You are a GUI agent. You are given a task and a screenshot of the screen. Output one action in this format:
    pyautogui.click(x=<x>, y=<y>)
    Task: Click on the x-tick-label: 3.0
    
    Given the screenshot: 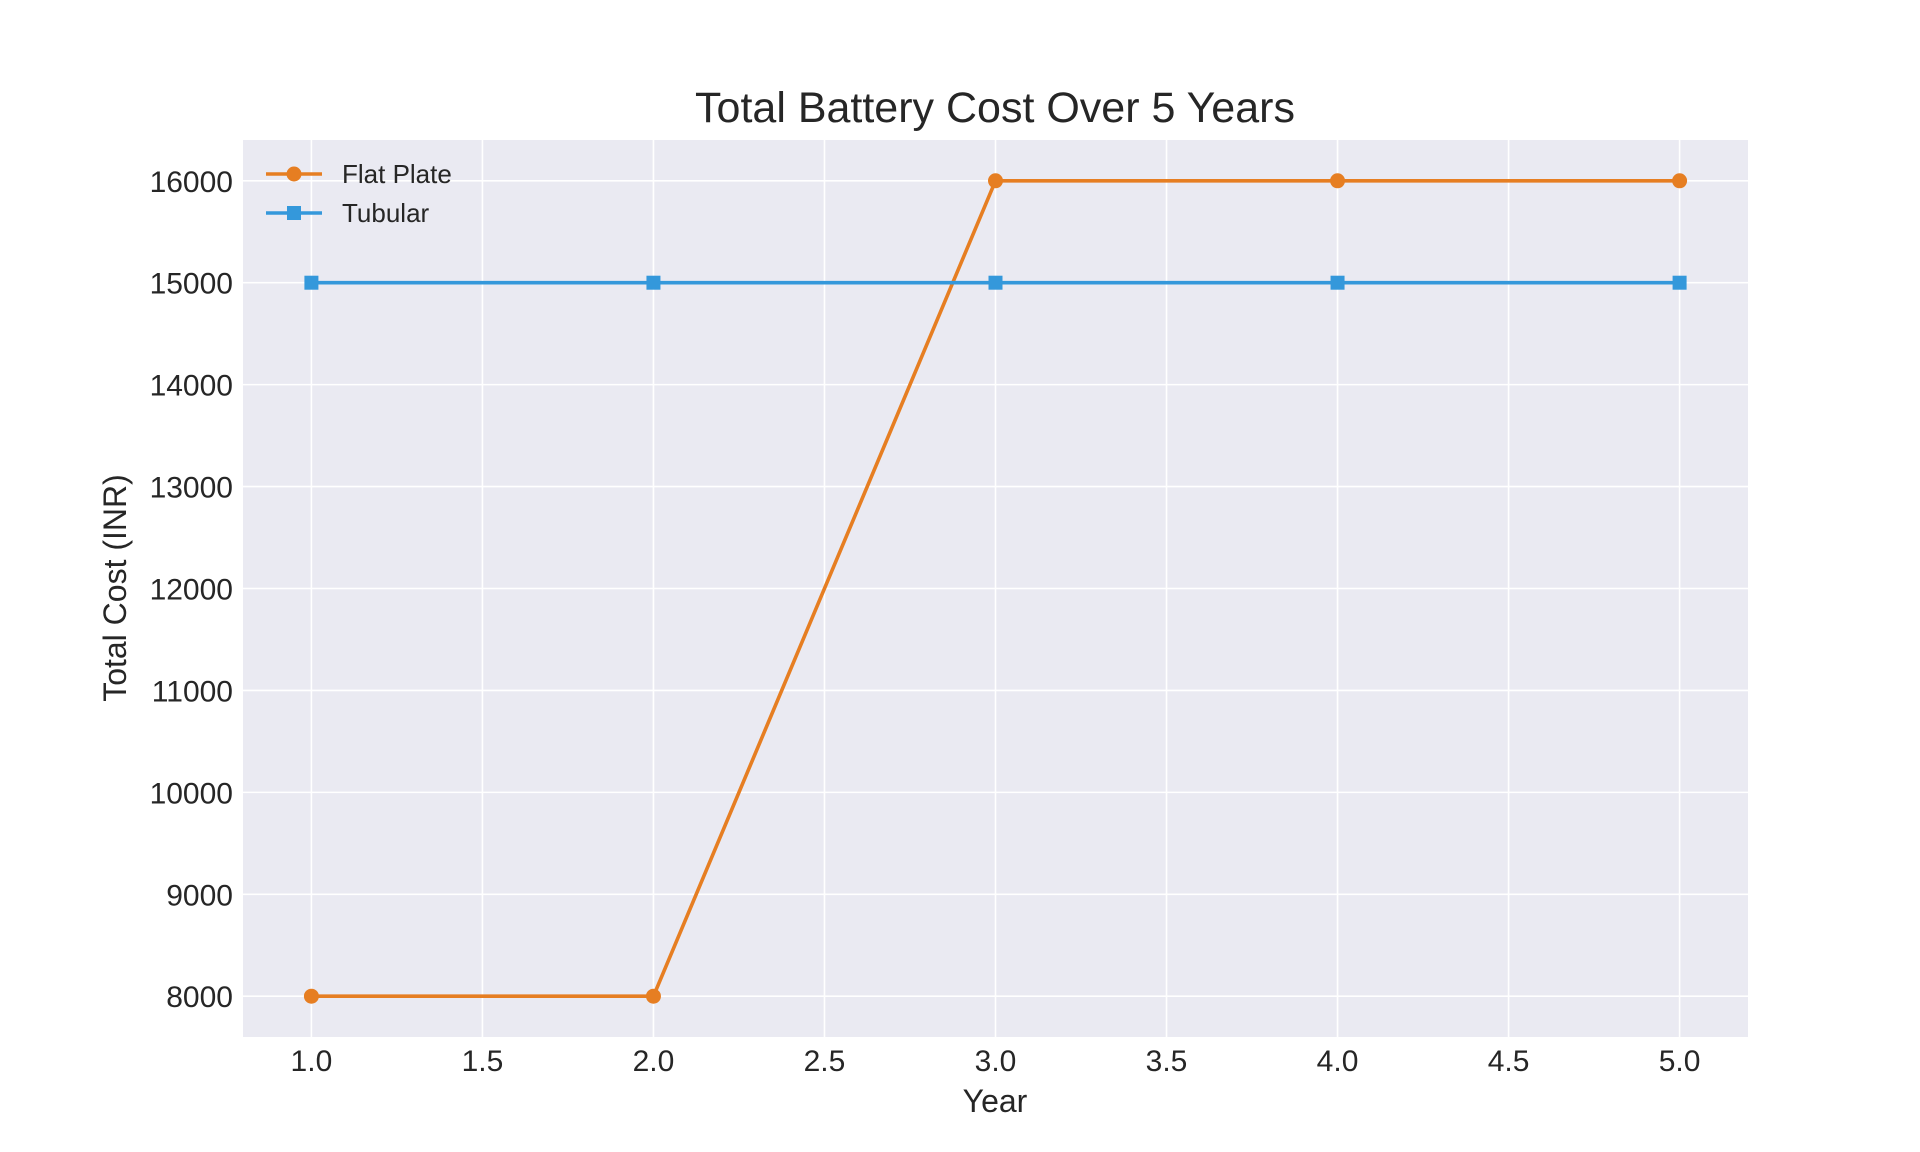 What is the action you would take?
    pyautogui.click(x=996, y=1061)
    